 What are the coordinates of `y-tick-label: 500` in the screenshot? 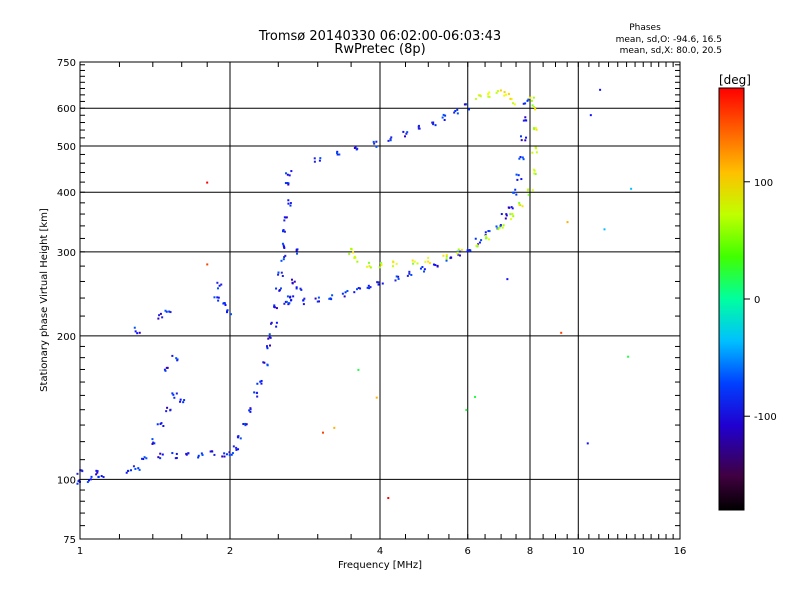 It's located at (66, 147).